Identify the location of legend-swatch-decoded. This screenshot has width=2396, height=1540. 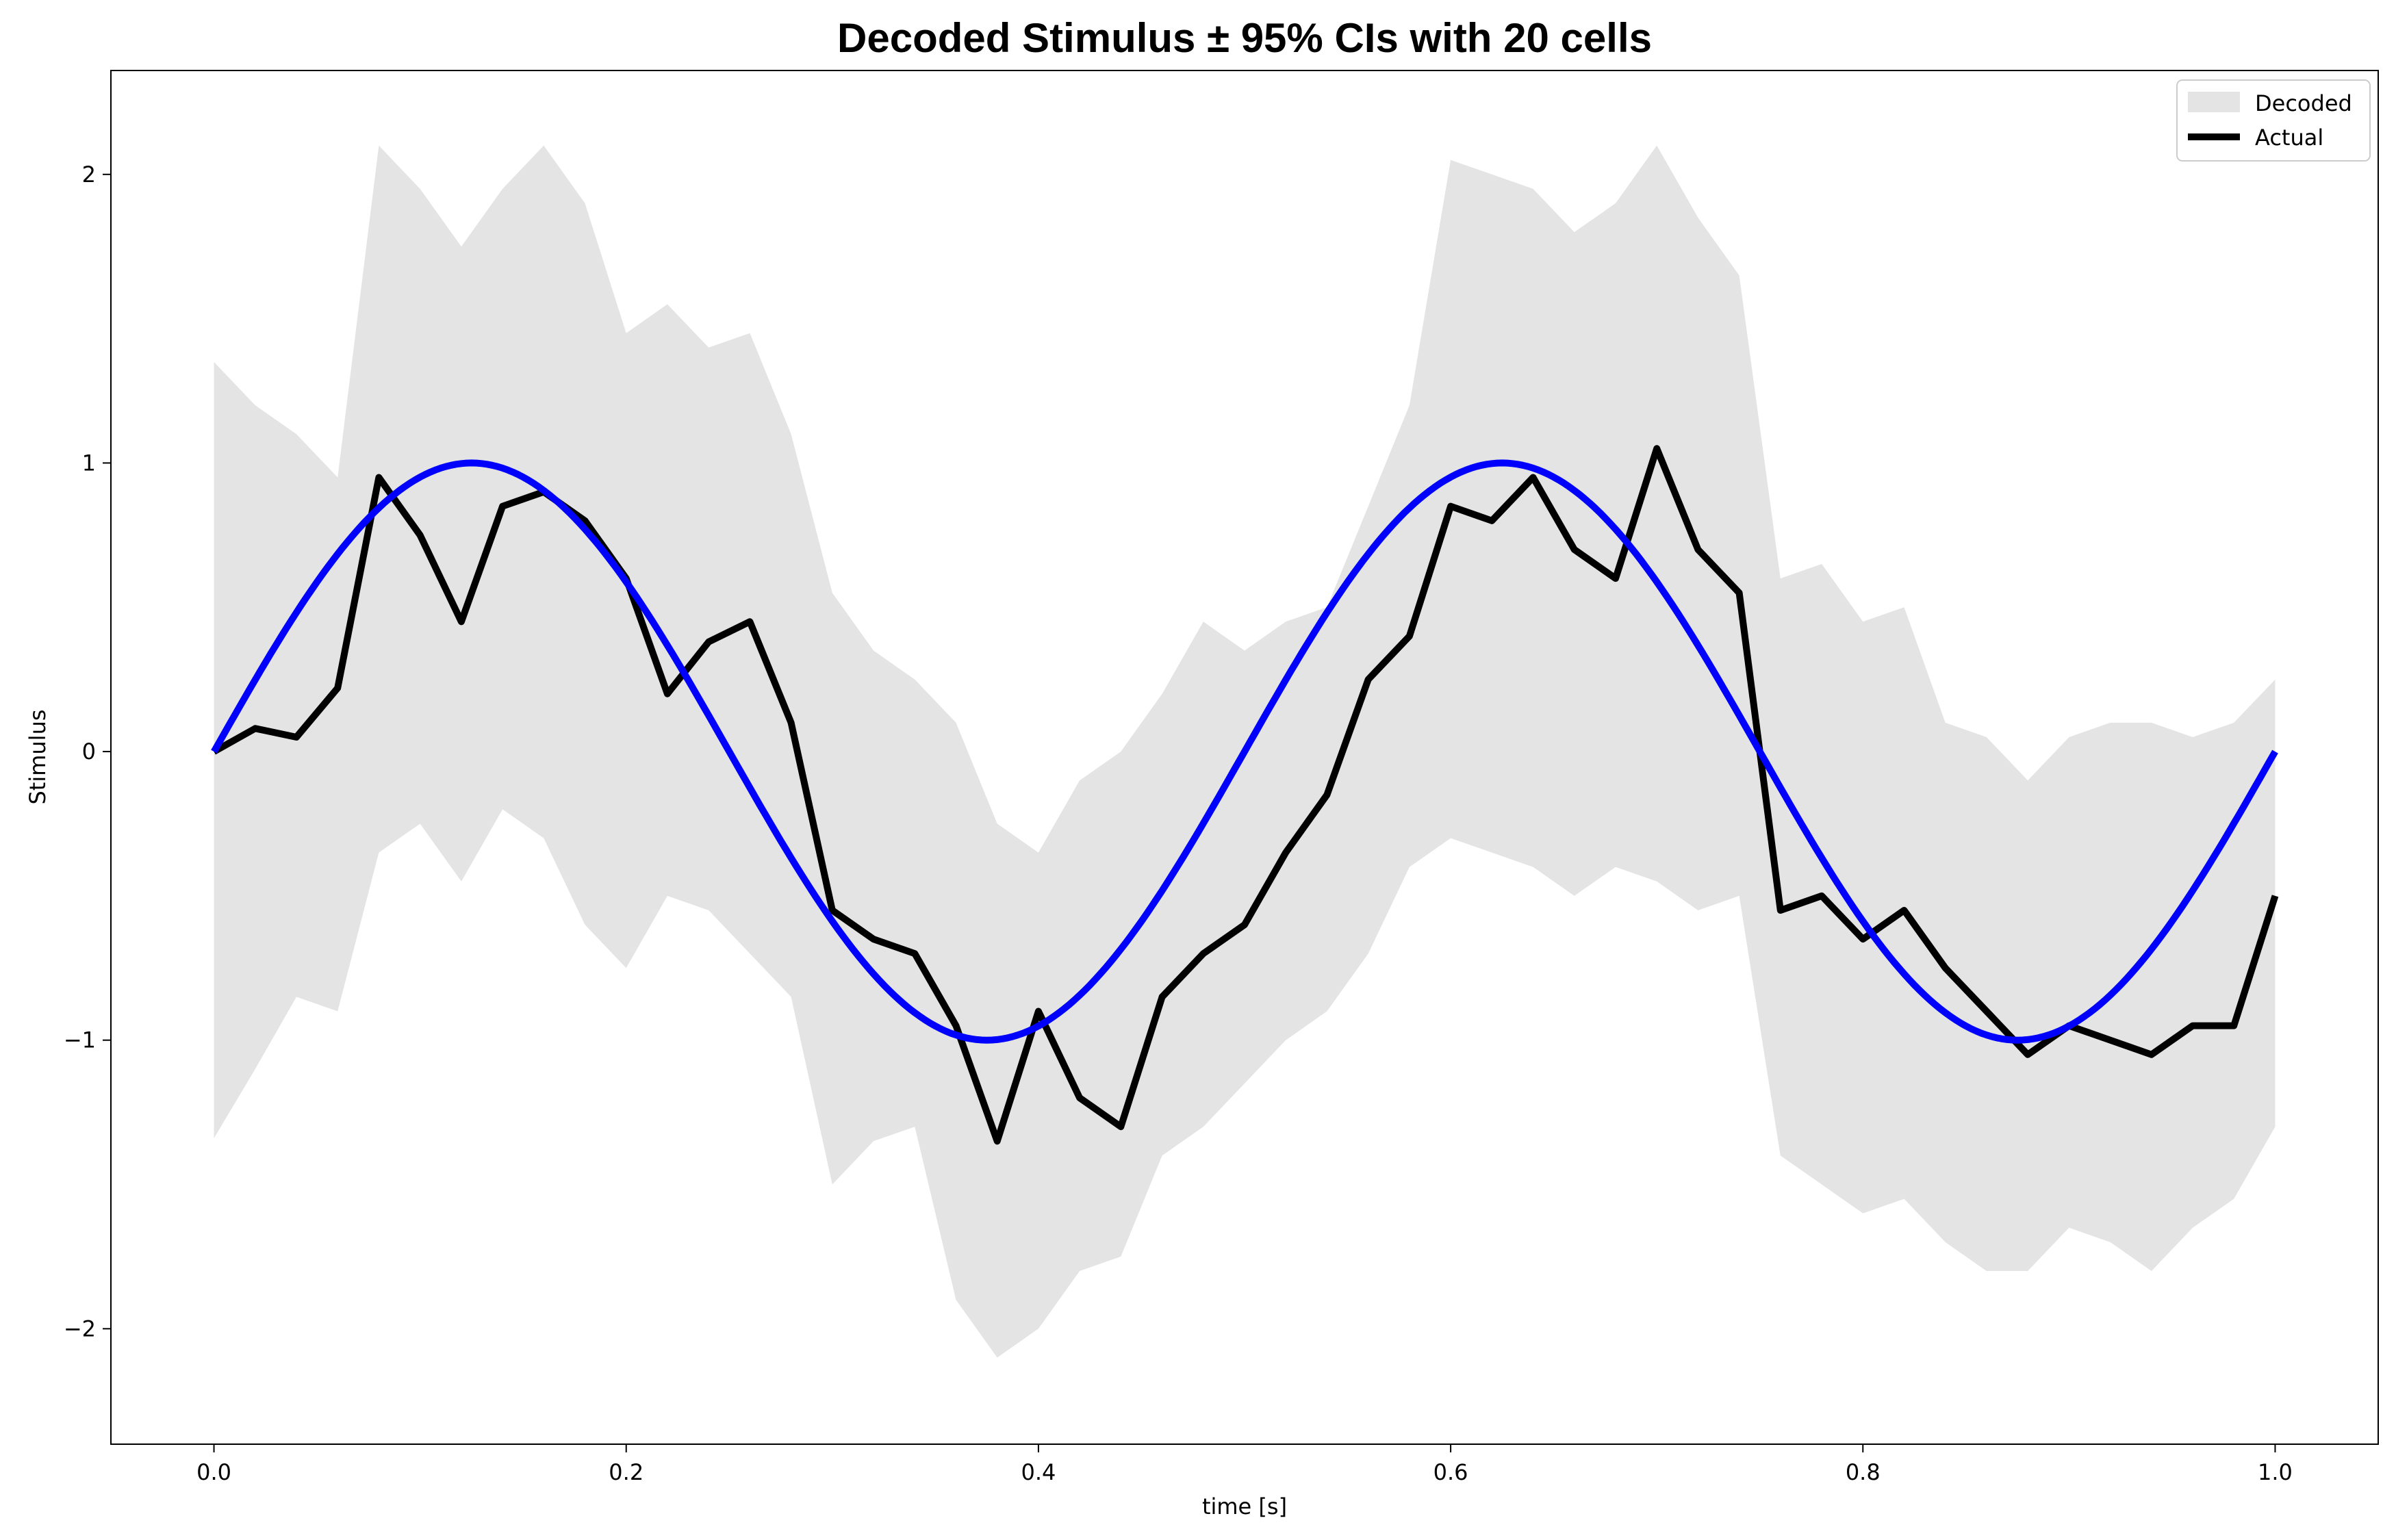
(2214, 102).